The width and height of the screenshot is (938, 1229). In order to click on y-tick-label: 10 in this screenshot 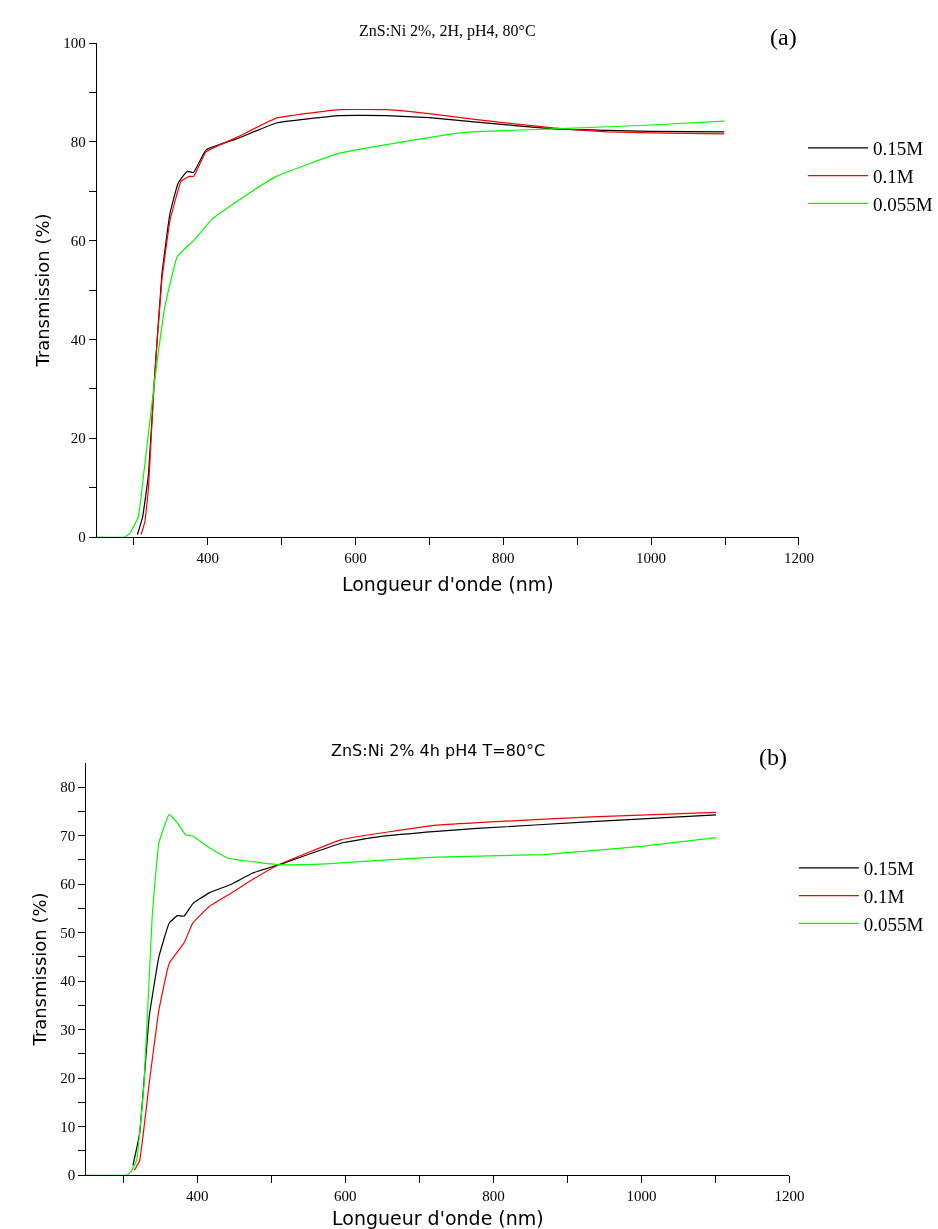, I will do `click(68, 1126)`.